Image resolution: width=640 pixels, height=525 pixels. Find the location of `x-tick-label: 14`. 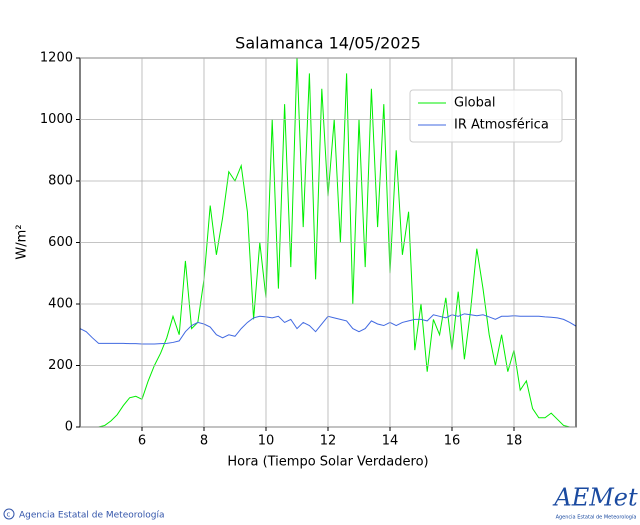

x-tick-label: 14 is located at coordinates (390, 441).